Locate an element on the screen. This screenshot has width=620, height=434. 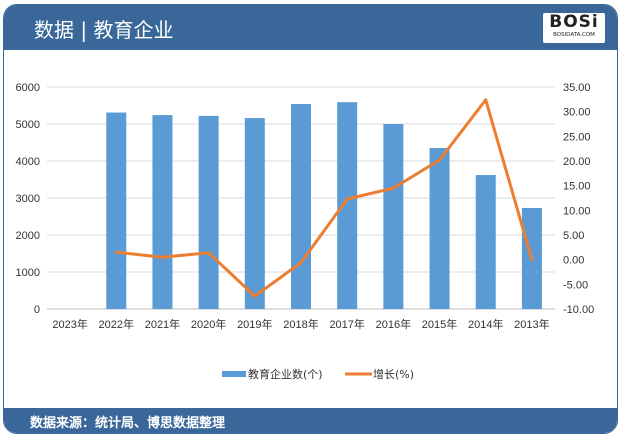
x-tick-label: 2015年 is located at coordinates (439, 324).